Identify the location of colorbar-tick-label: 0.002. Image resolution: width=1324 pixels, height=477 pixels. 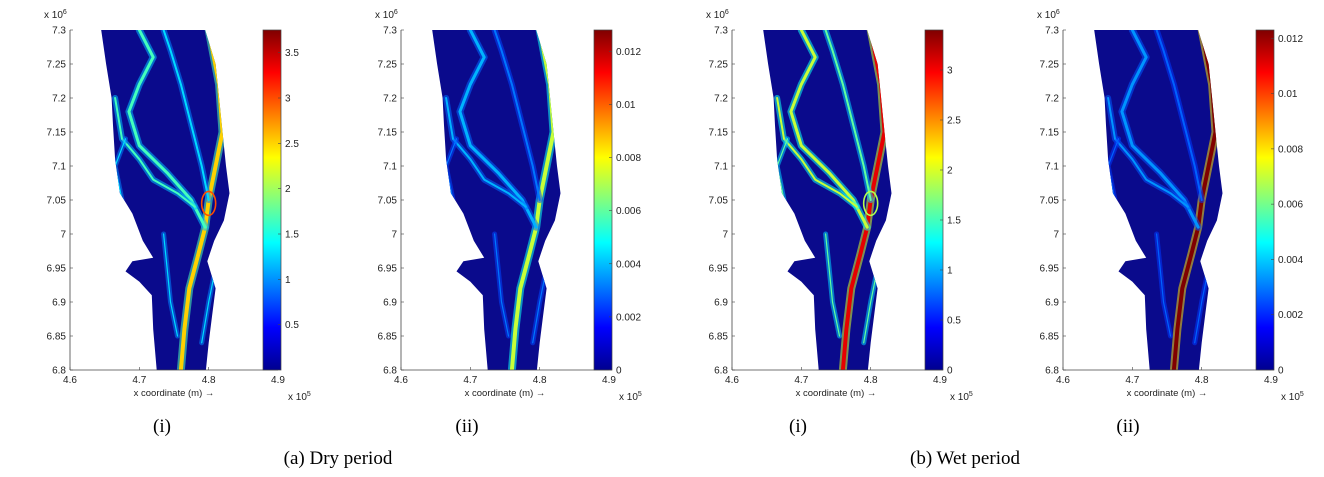
(1290, 315).